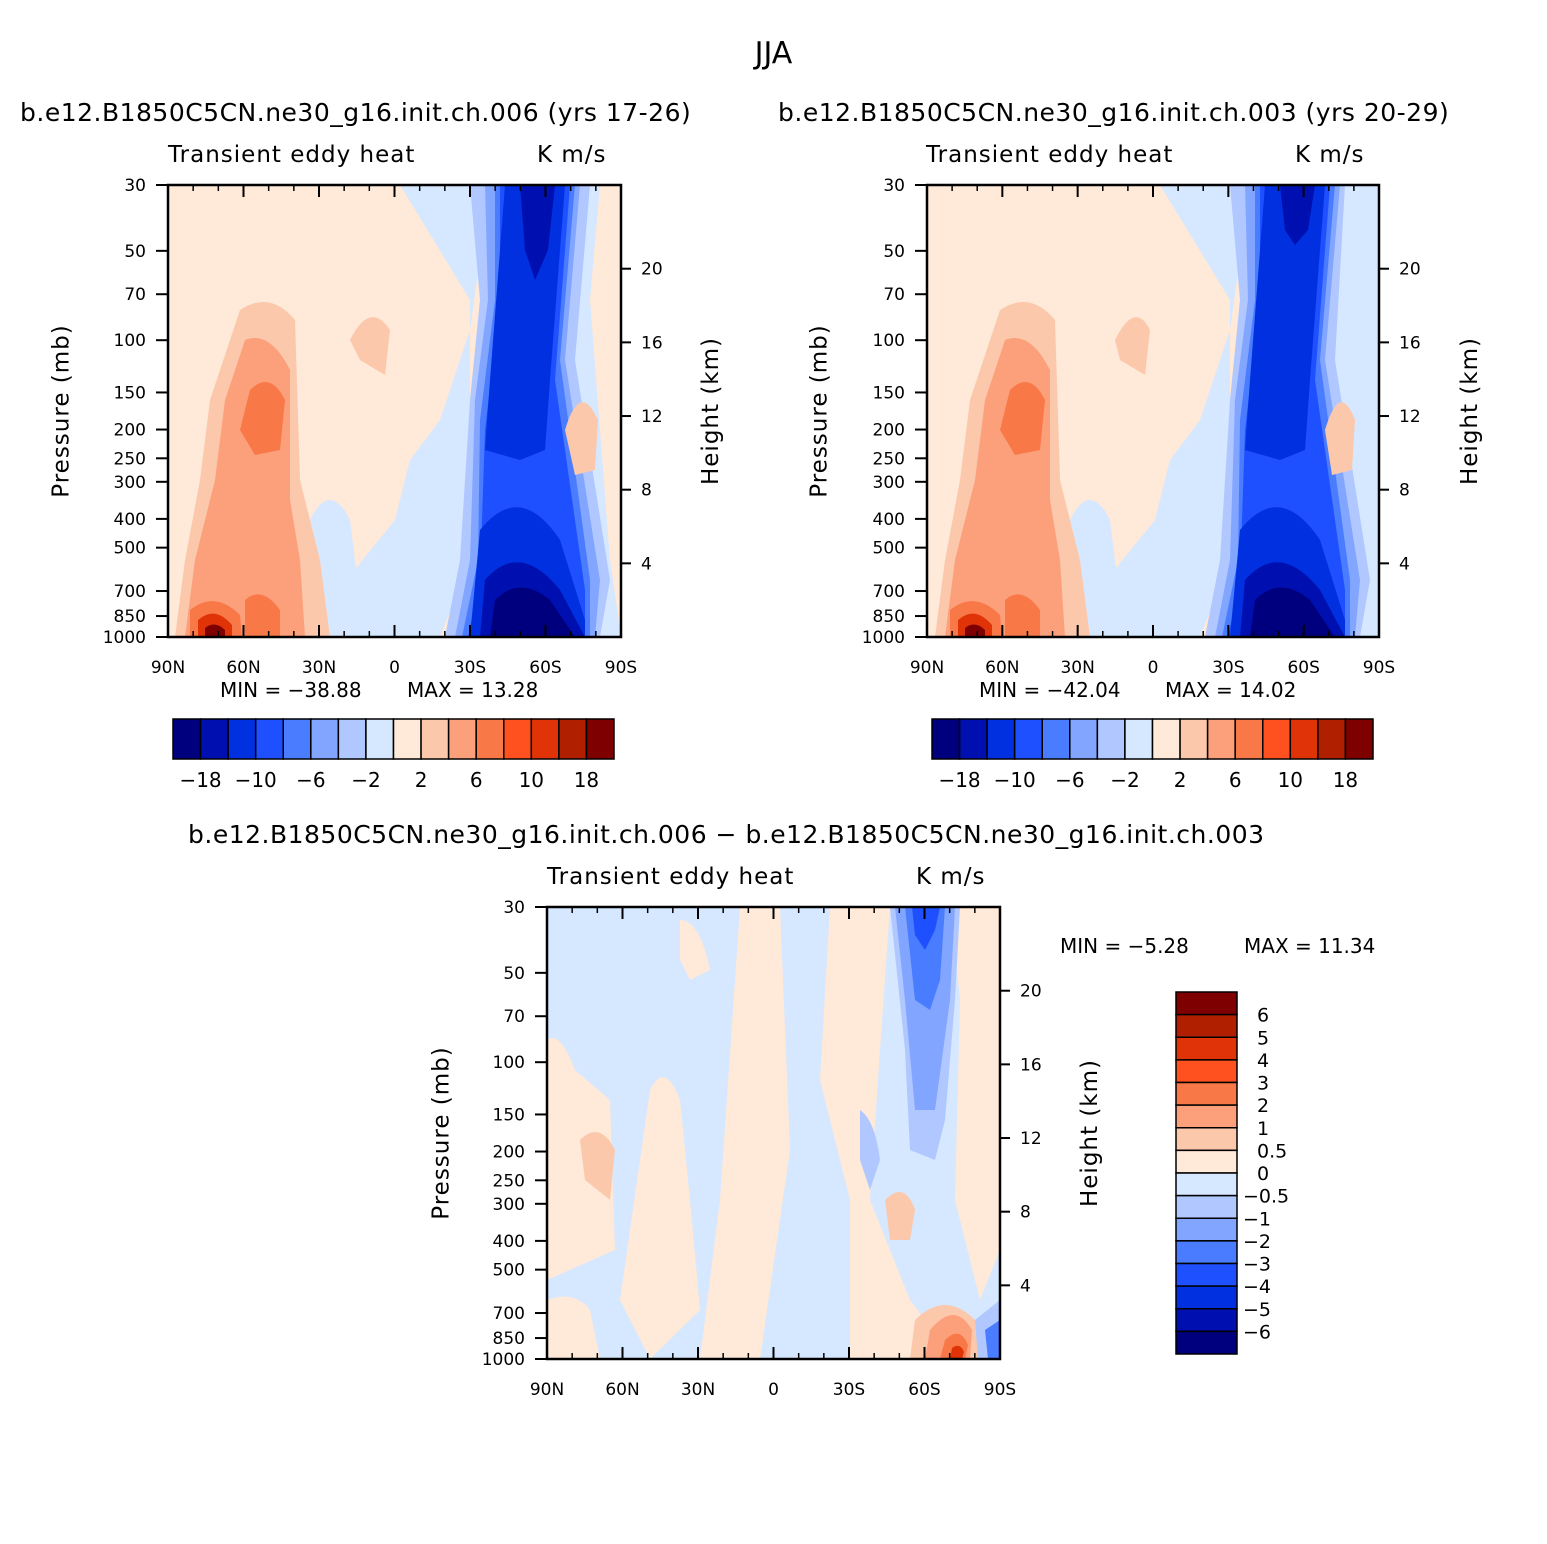  Describe the element at coordinates (1124, 946) in the screenshot. I see `panel3-min-label: MIN = −5.28` at that location.